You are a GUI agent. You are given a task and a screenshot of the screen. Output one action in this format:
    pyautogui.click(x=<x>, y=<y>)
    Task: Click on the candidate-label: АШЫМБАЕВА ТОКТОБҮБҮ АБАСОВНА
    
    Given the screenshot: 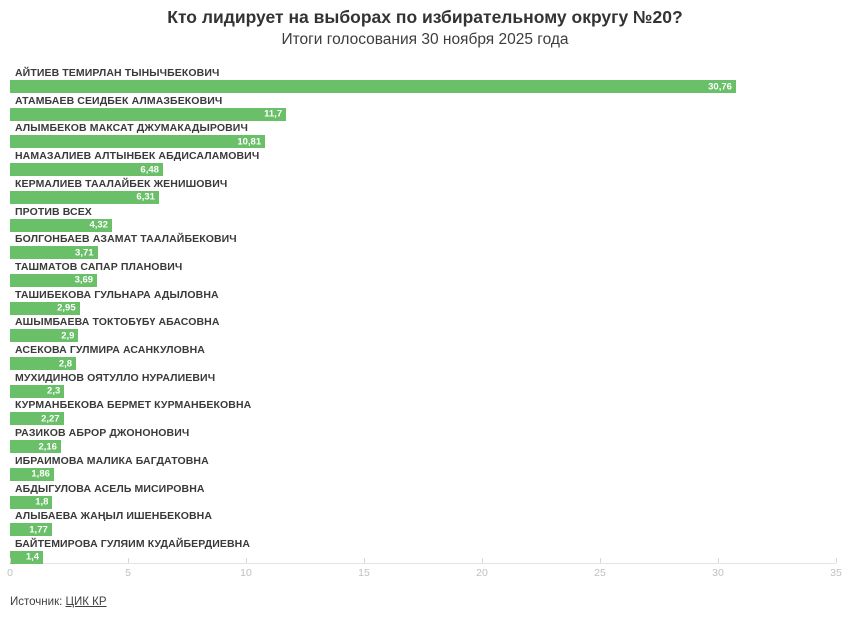 What is the action you would take?
    pyautogui.click(x=117, y=322)
    